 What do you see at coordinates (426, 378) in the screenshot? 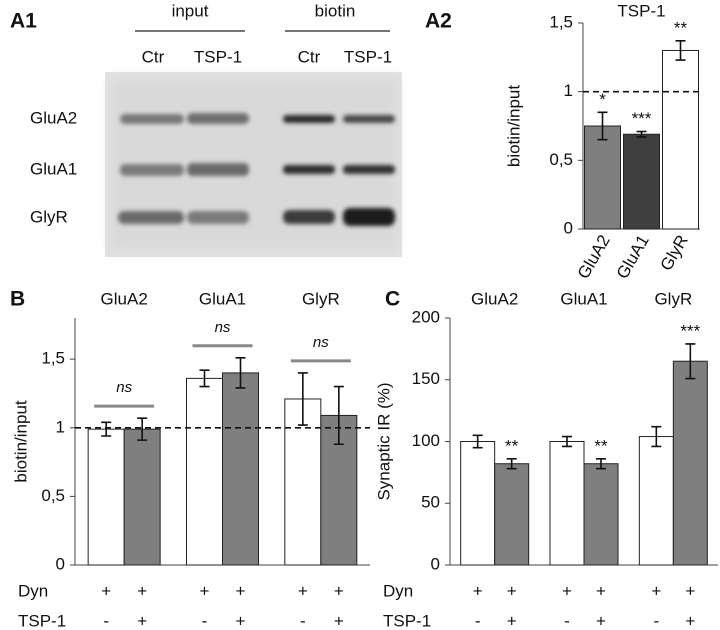
I see `y-tick-label: 150` at bounding box center [426, 378].